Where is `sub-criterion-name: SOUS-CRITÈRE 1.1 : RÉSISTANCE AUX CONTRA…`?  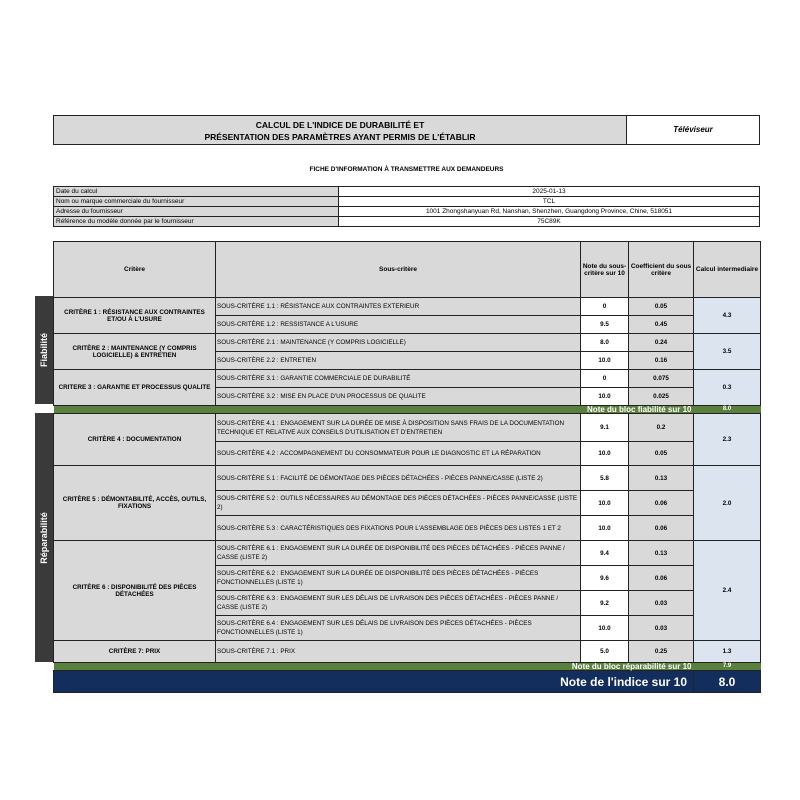
sub-criterion-name: SOUS-CRITÈRE 1.1 : RÉSISTANCE AUX CONTRA… is located at coordinates (398, 306).